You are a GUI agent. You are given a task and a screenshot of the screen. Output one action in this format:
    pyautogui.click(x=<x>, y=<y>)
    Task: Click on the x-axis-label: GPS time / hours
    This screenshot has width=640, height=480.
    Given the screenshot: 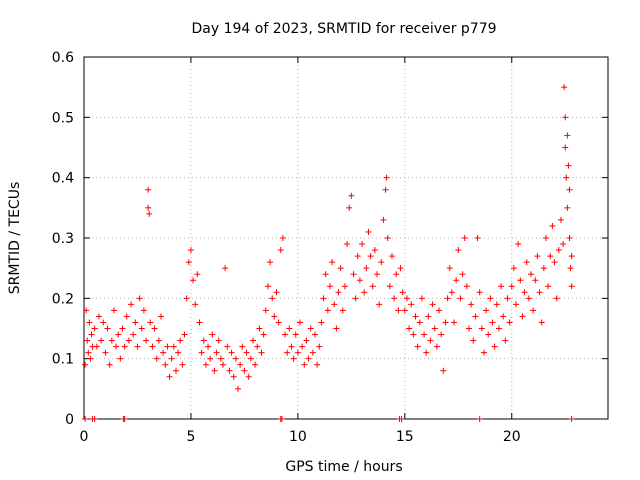 What is the action you would take?
    pyautogui.click(x=343, y=467)
    